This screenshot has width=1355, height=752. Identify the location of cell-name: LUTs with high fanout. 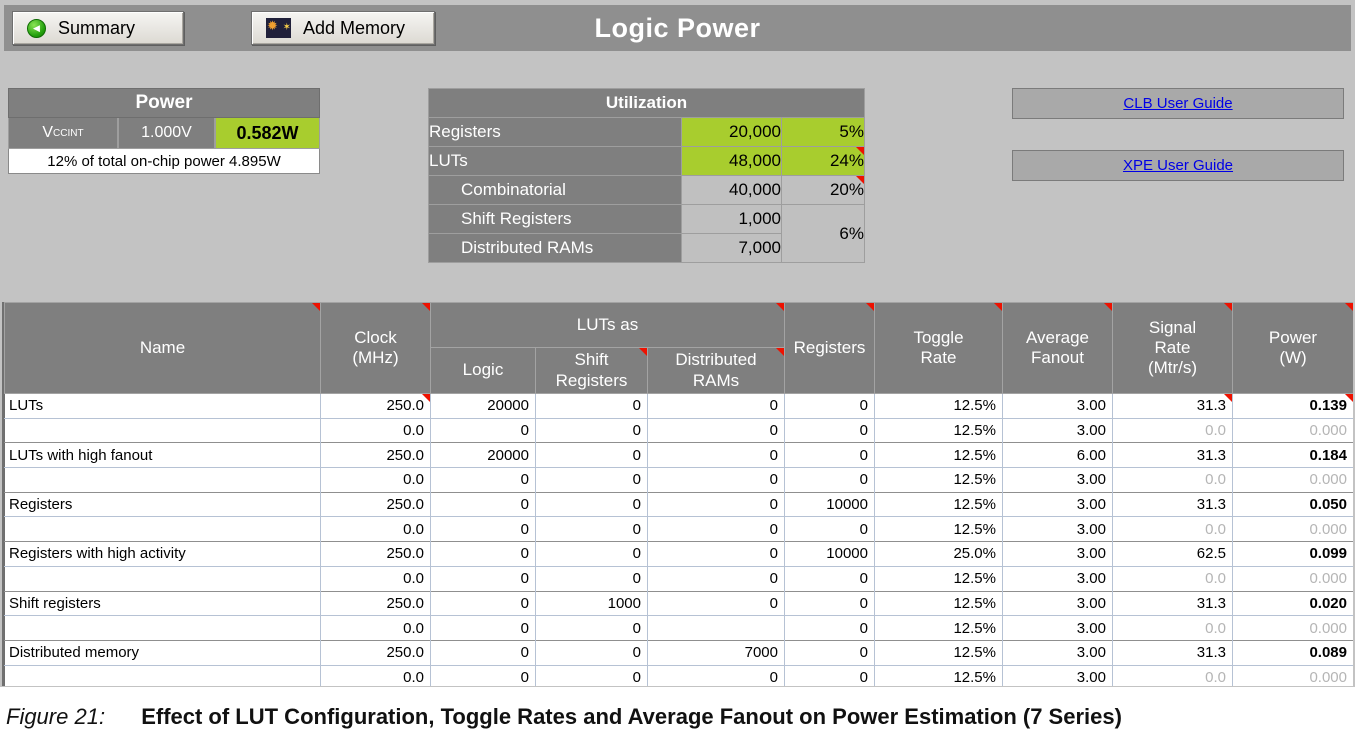
(162, 455).